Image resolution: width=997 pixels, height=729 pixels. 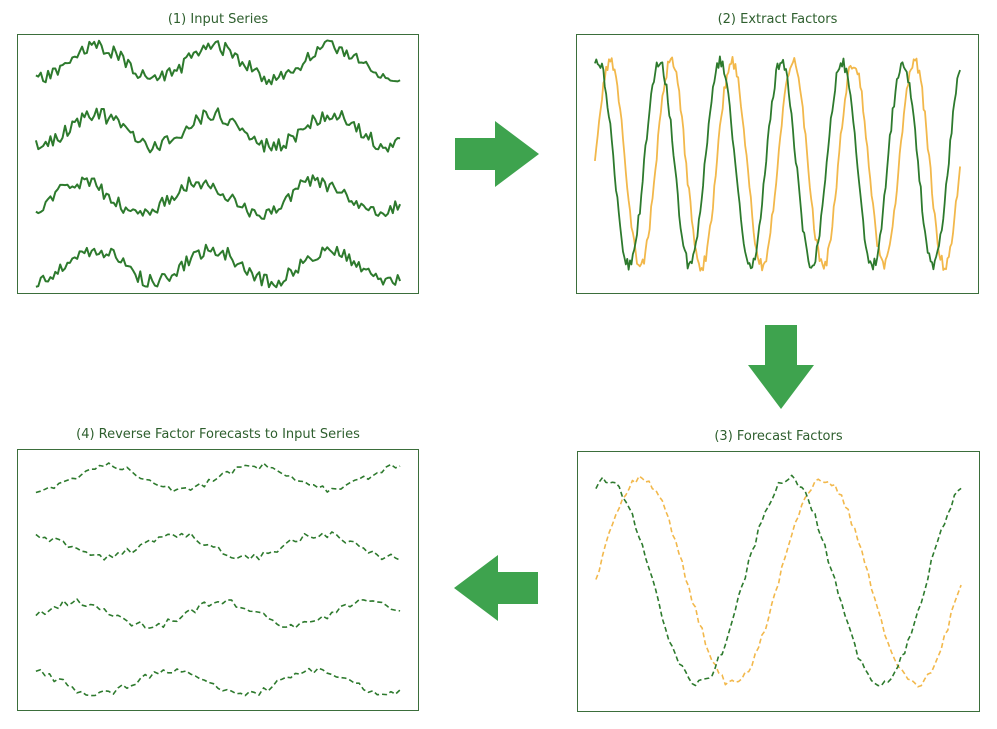 I want to click on reverse-forecasts-plot, so click(x=218, y=580).